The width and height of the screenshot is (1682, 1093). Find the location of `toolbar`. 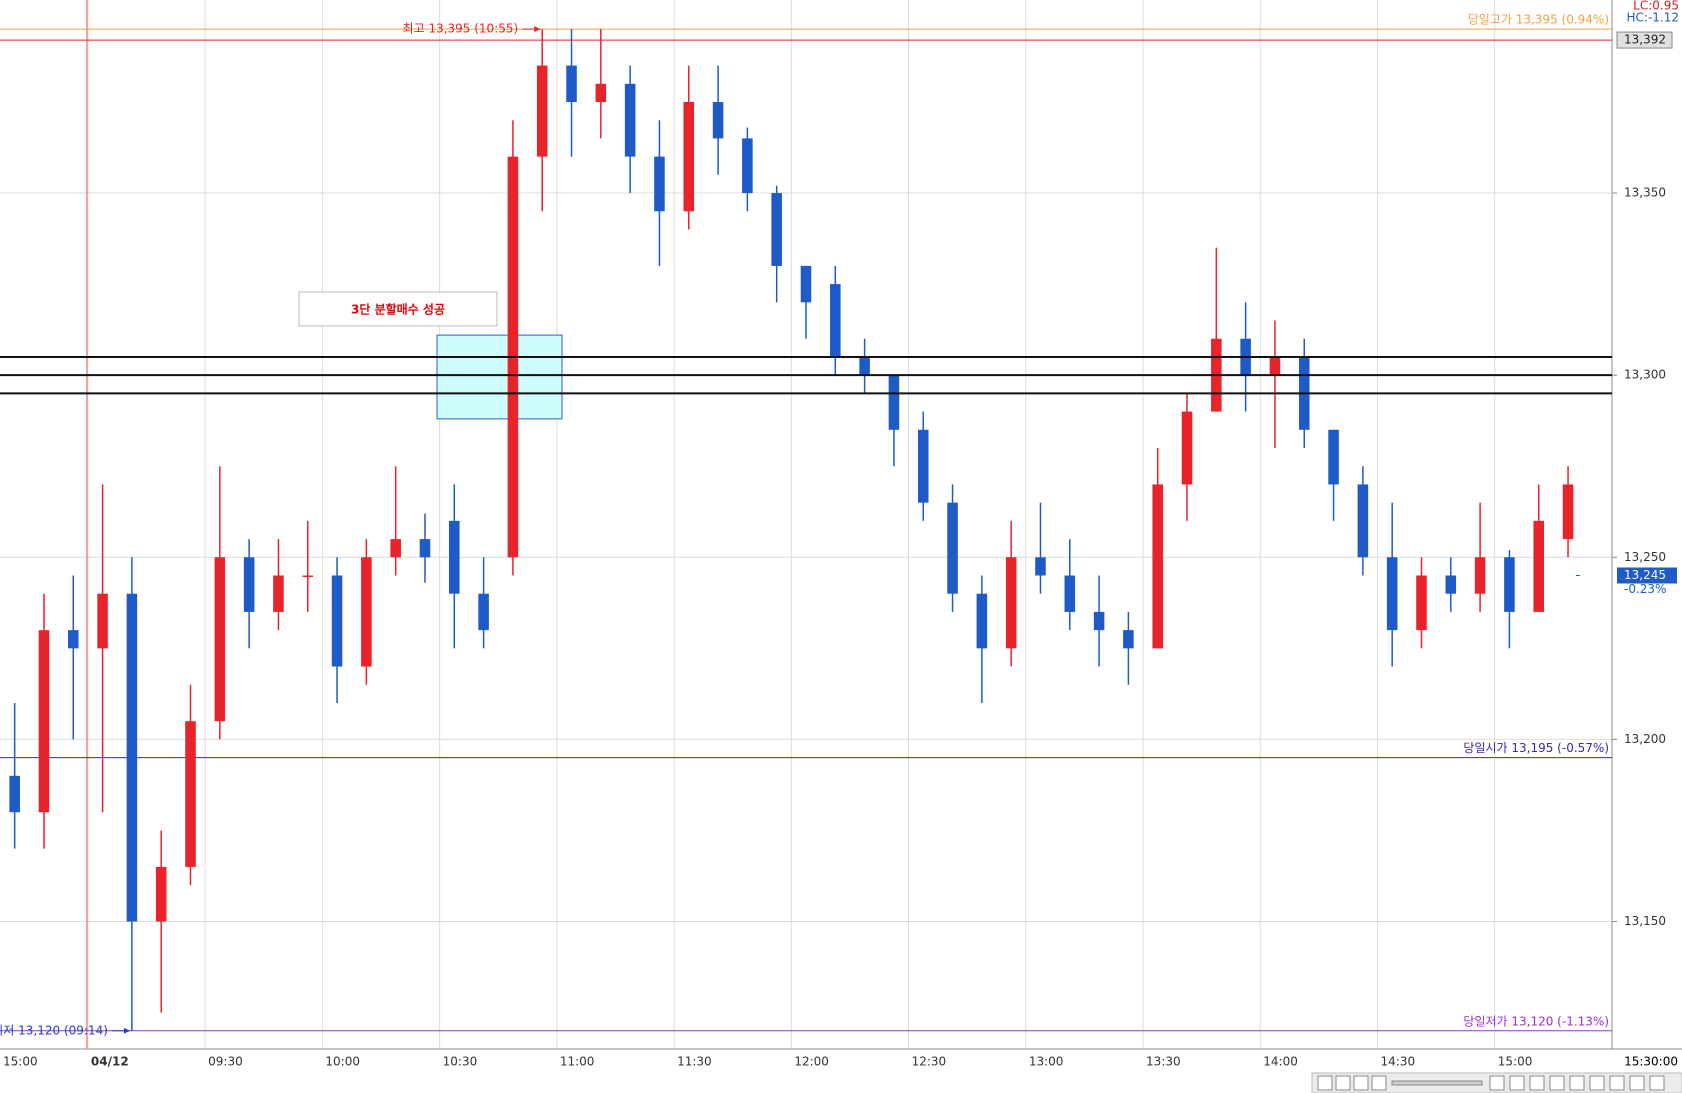

toolbar is located at coordinates (1496, 1082).